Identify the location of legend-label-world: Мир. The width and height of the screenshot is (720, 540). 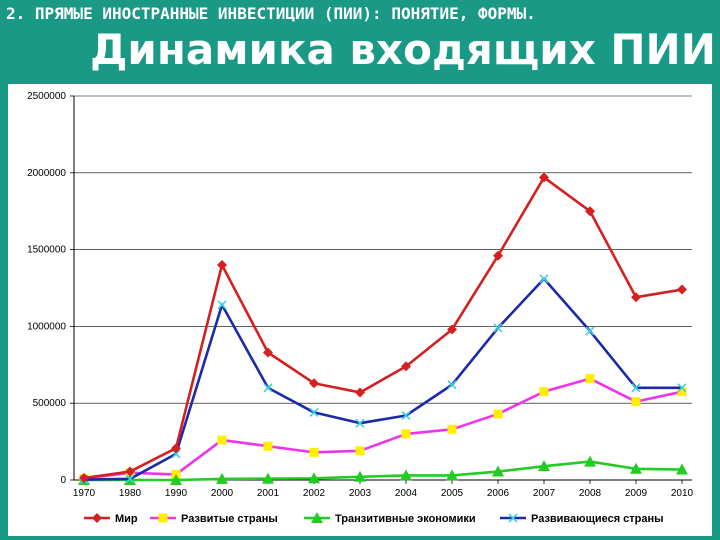
(126, 519).